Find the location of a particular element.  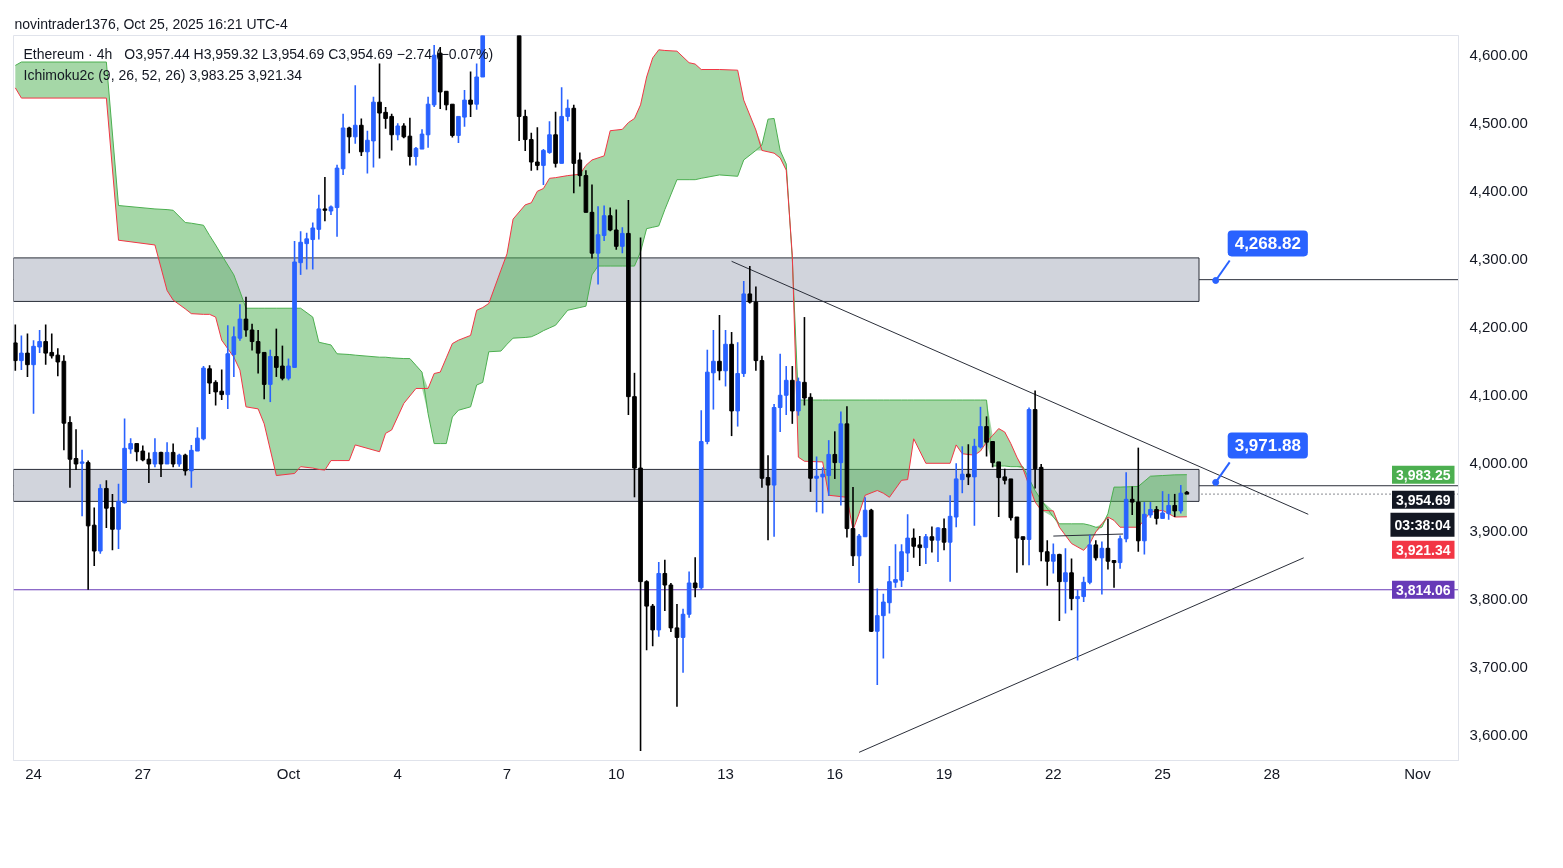

x-tick-label: 4 is located at coordinates (397, 773).